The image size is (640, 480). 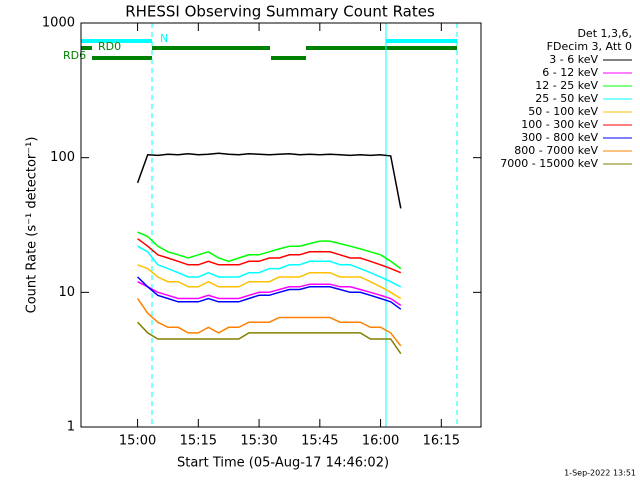 I want to click on footer: 1-Sep-2022 13:51, so click(x=600, y=473).